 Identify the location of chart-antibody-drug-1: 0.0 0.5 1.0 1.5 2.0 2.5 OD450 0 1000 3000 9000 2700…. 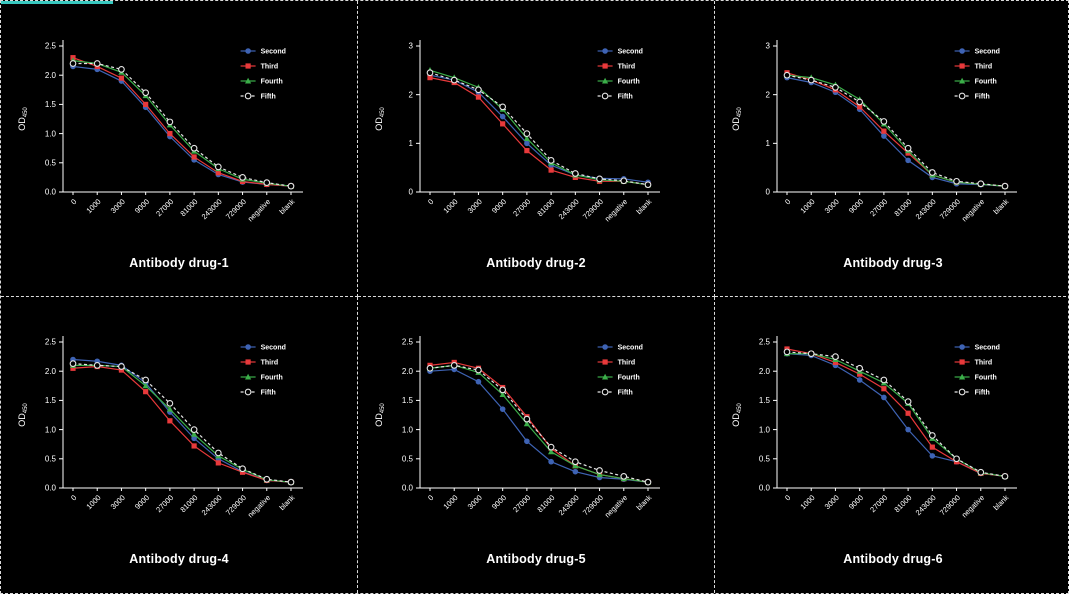
(179, 131).